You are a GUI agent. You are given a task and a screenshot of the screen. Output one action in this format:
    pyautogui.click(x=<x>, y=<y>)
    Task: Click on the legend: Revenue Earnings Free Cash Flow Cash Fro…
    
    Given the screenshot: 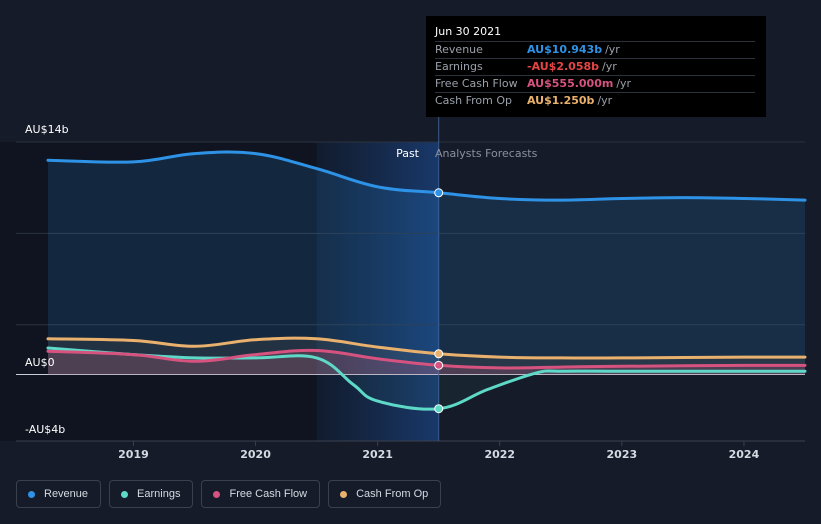 What is the action you would take?
    pyautogui.click(x=232, y=494)
    